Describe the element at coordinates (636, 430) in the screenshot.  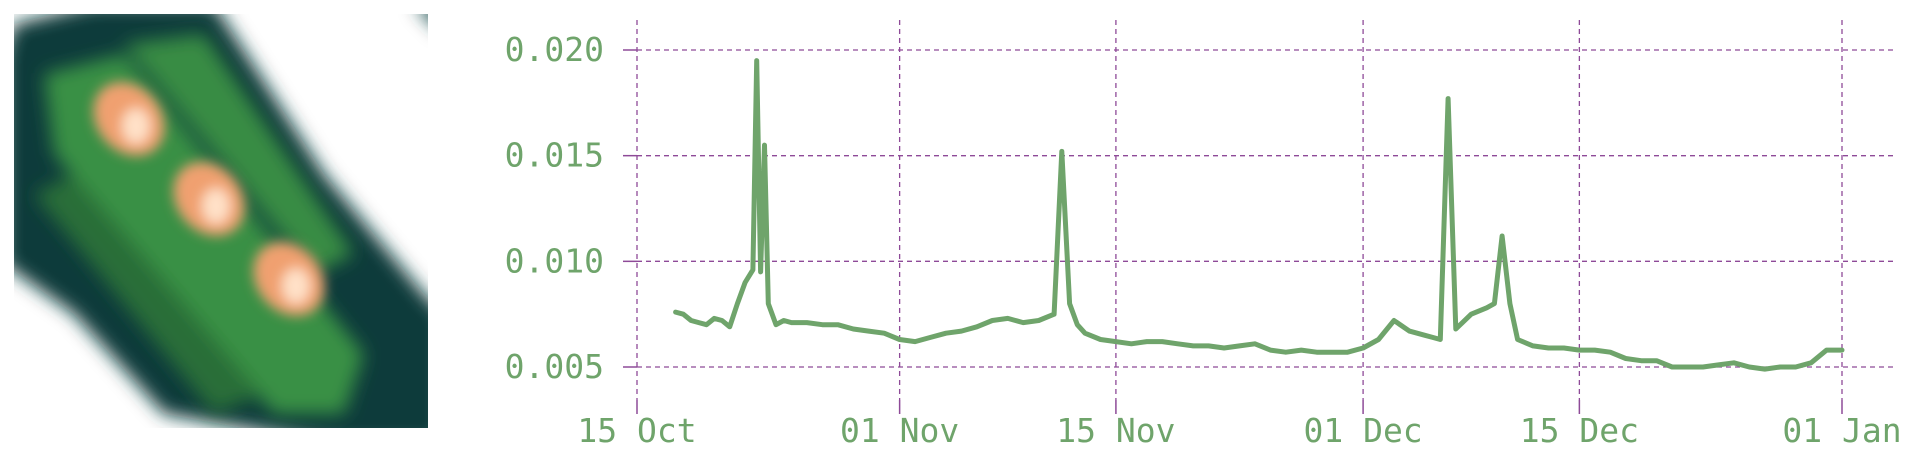
I see `x-tick-label: 15 Oct` at that location.